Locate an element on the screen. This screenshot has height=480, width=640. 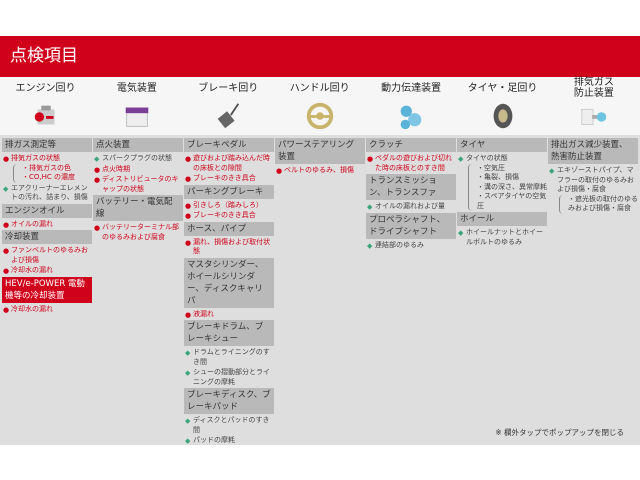
engine-icon is located at coordinates (44, 115).